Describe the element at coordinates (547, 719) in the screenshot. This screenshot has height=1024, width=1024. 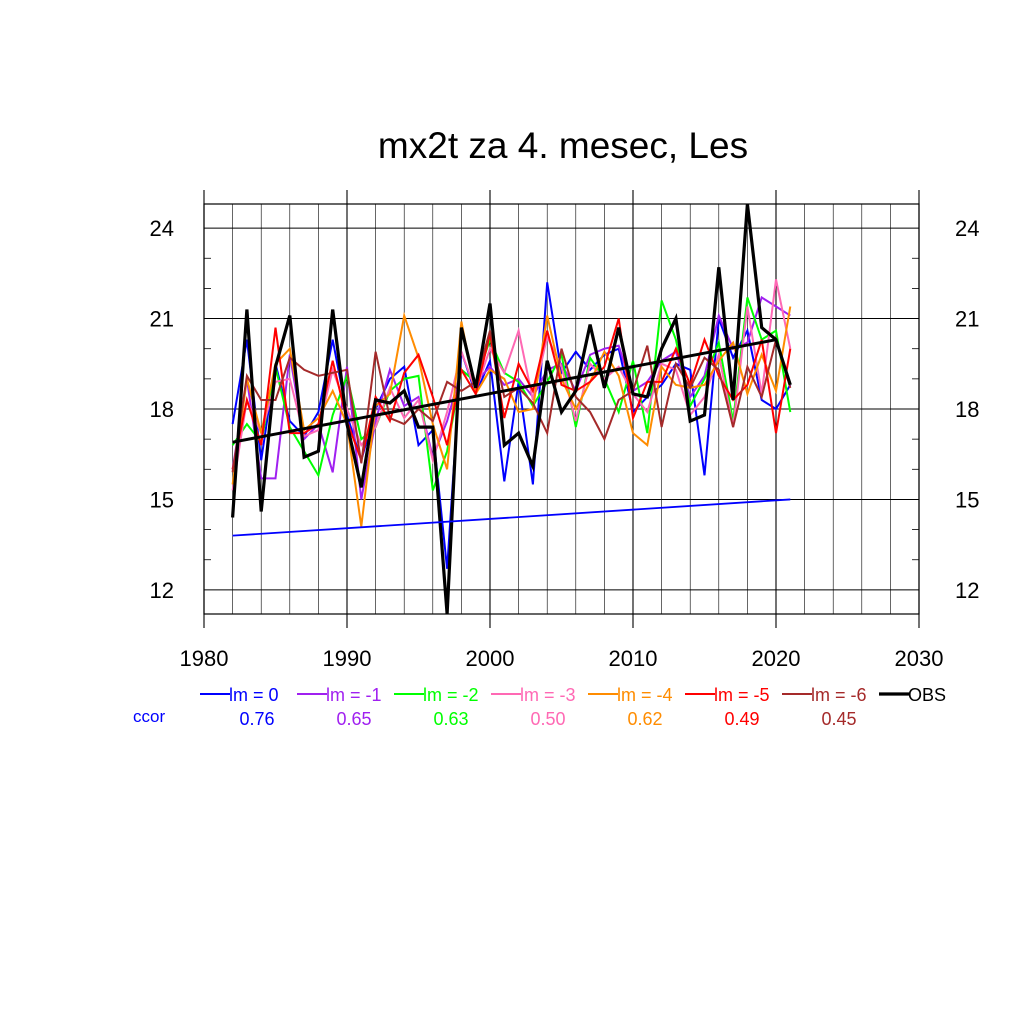
I see `ccor-value: 0.50` at that location.